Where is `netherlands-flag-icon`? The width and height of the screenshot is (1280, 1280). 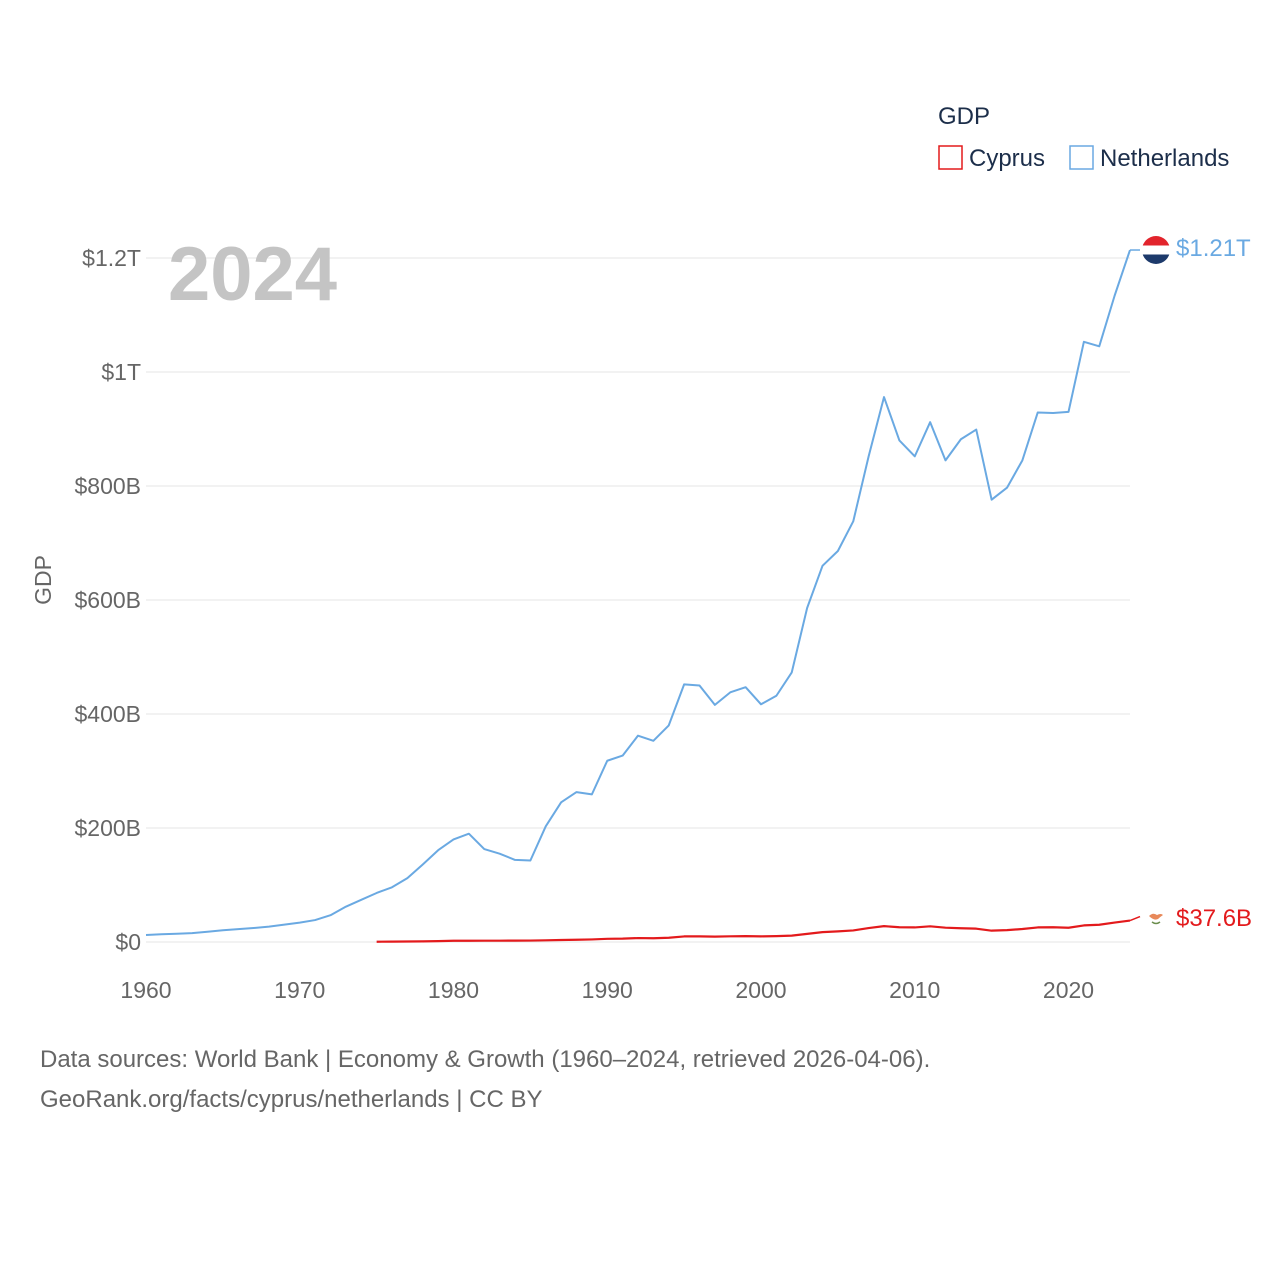
netherlands-flag-icon is located at coordinates (1156, 250).